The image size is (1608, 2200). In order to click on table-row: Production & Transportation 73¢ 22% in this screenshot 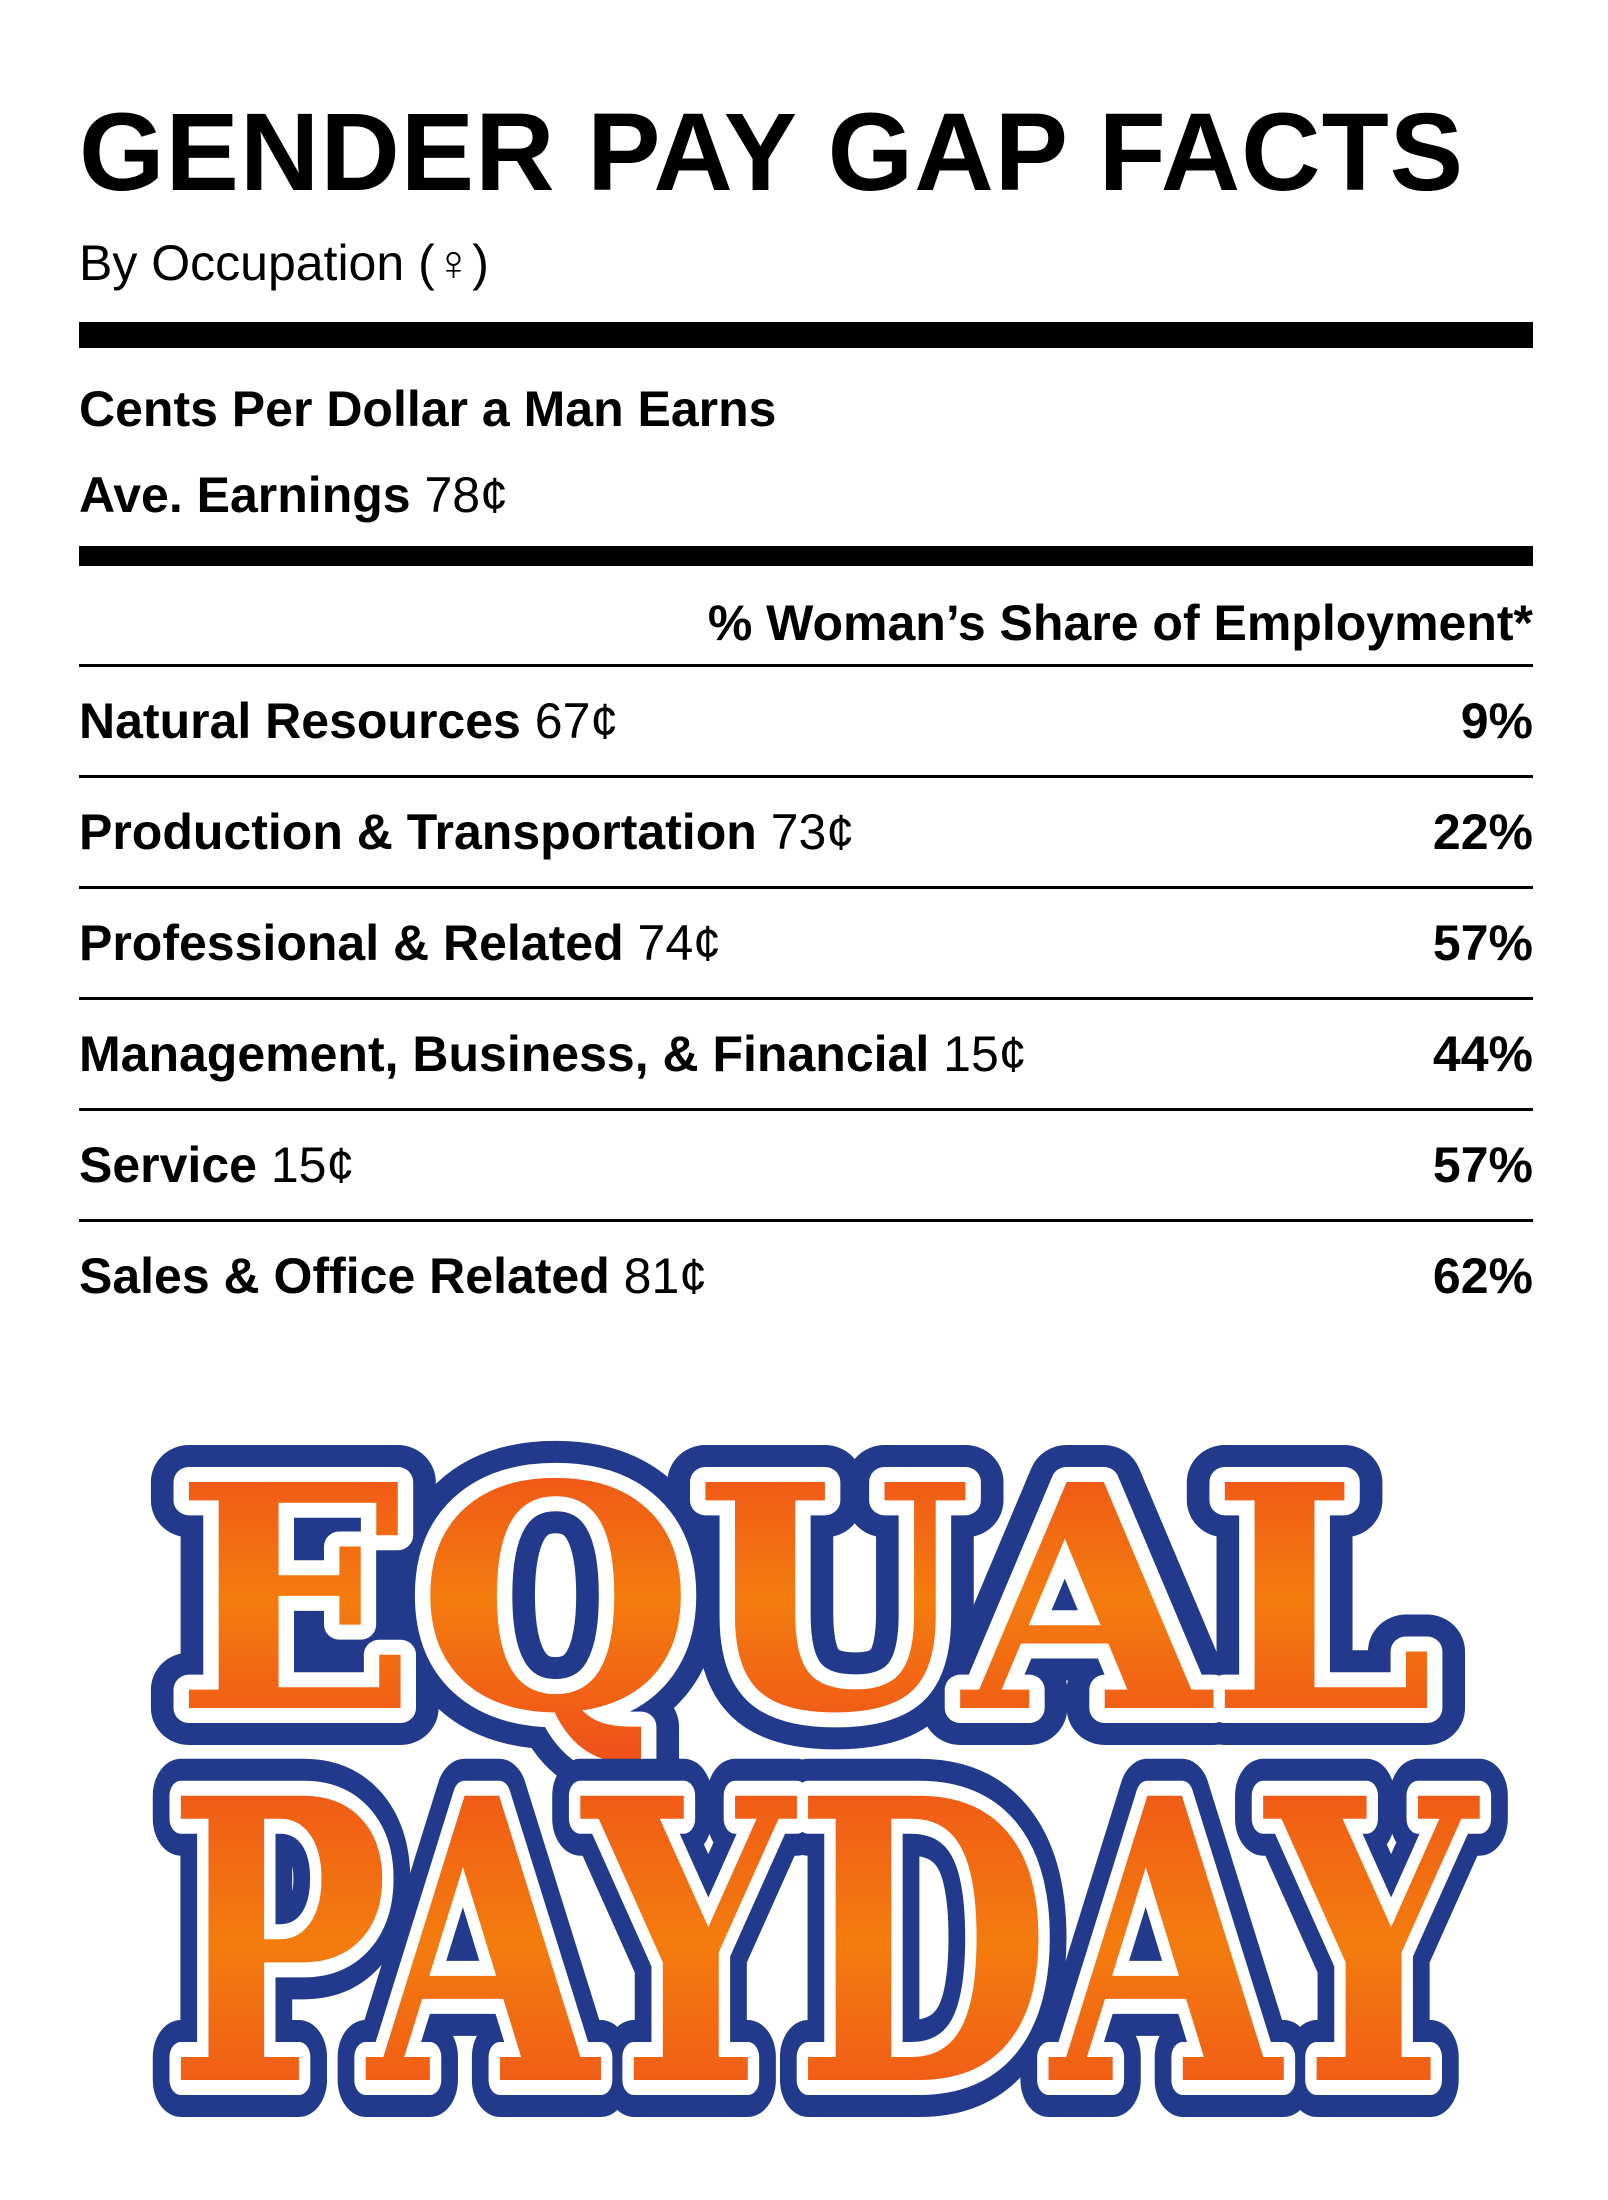, I will do `click(806, 832)`.